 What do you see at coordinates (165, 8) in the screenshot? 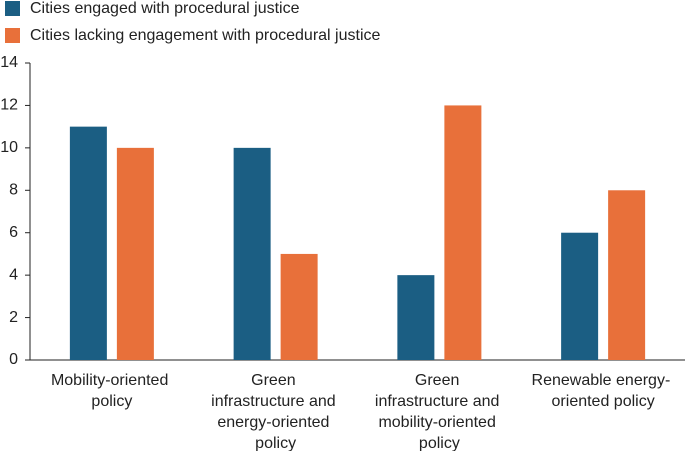
I see `legend-label: Cities engaged with procedural justice` at bounding box center [165, 8].